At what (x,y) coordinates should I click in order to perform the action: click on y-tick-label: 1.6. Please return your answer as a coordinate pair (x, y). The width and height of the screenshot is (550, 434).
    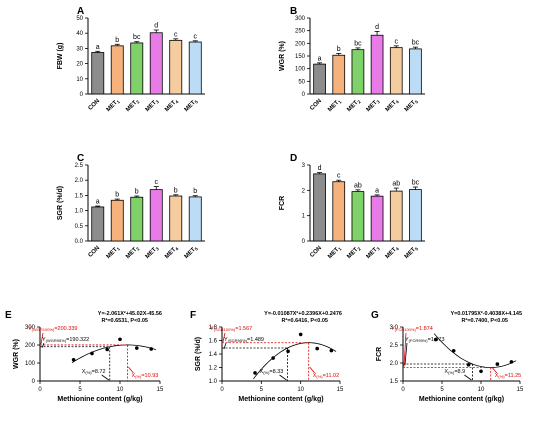
    Looking at the image, I should click on (213, 342).